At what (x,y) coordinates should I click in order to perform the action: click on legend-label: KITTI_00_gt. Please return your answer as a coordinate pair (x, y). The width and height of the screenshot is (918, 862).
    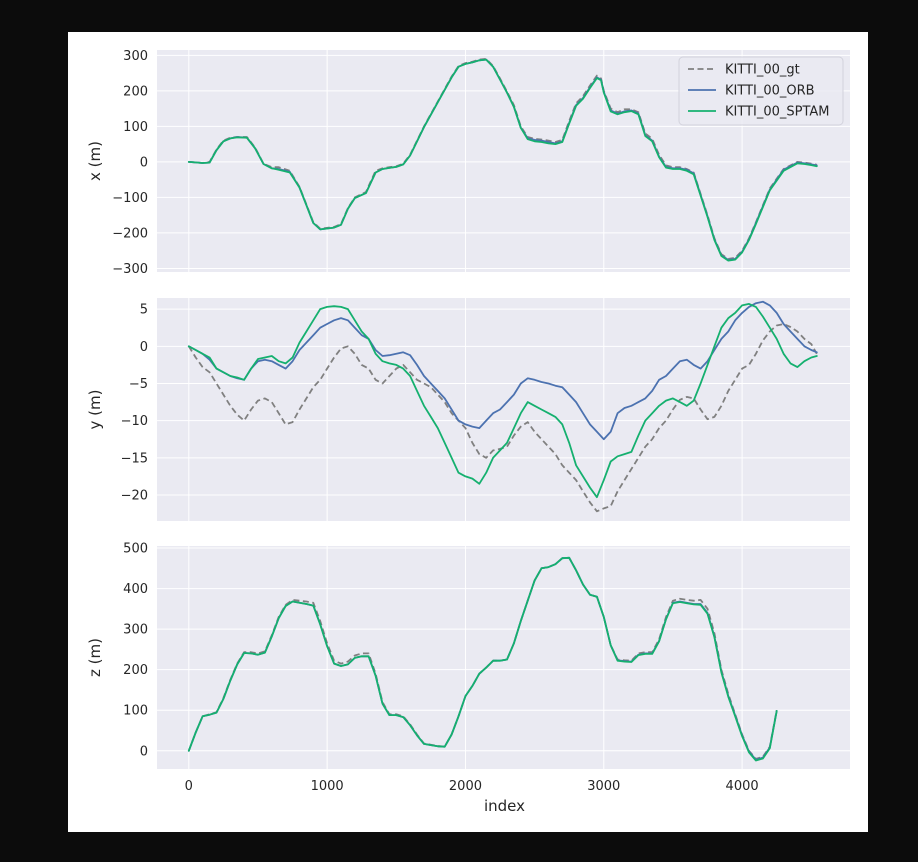
    Looking at the image, I should click on (762, 70).